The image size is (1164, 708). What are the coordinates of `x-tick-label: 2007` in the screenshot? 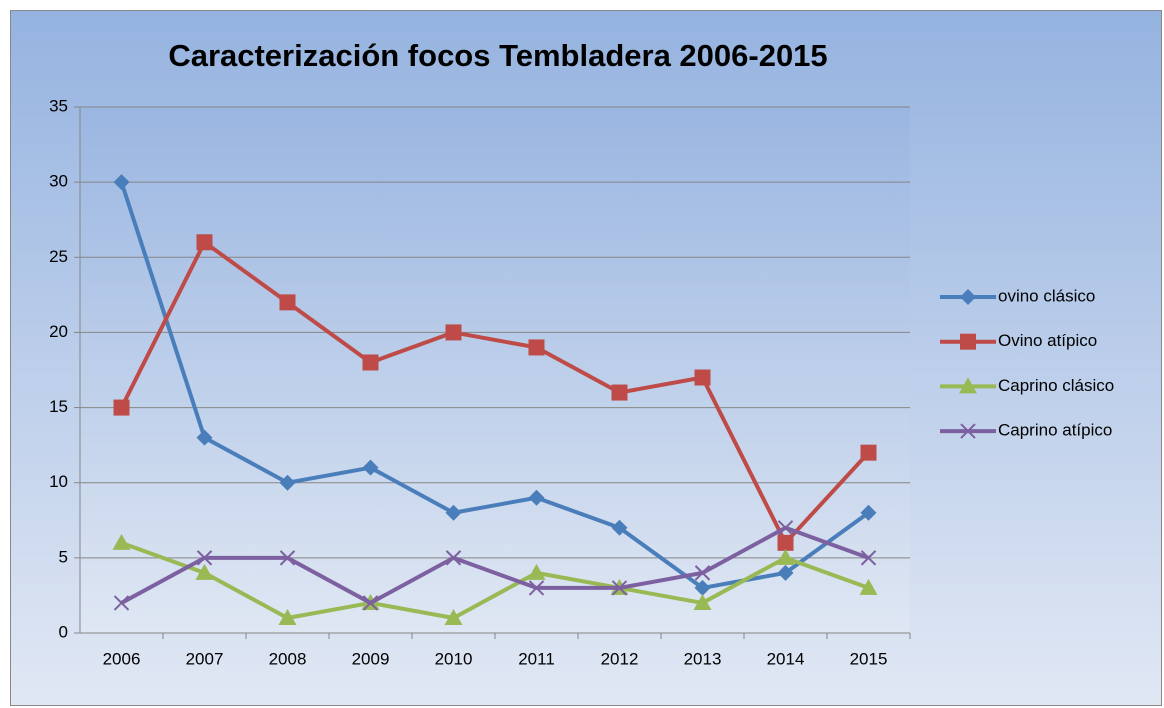 It's located at (205, 658).